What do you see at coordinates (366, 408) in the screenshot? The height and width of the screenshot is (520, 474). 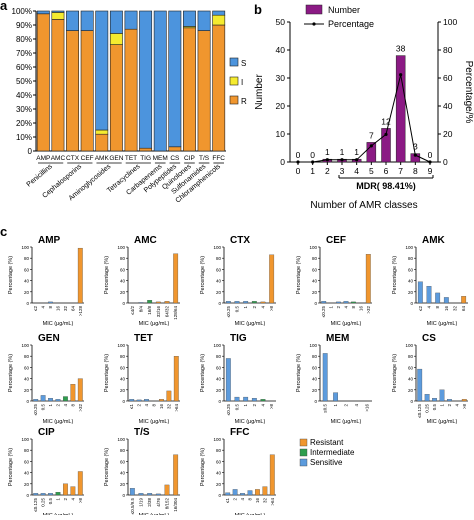 I see `mic-tick-label: >16` at bounding box center [366, 408].